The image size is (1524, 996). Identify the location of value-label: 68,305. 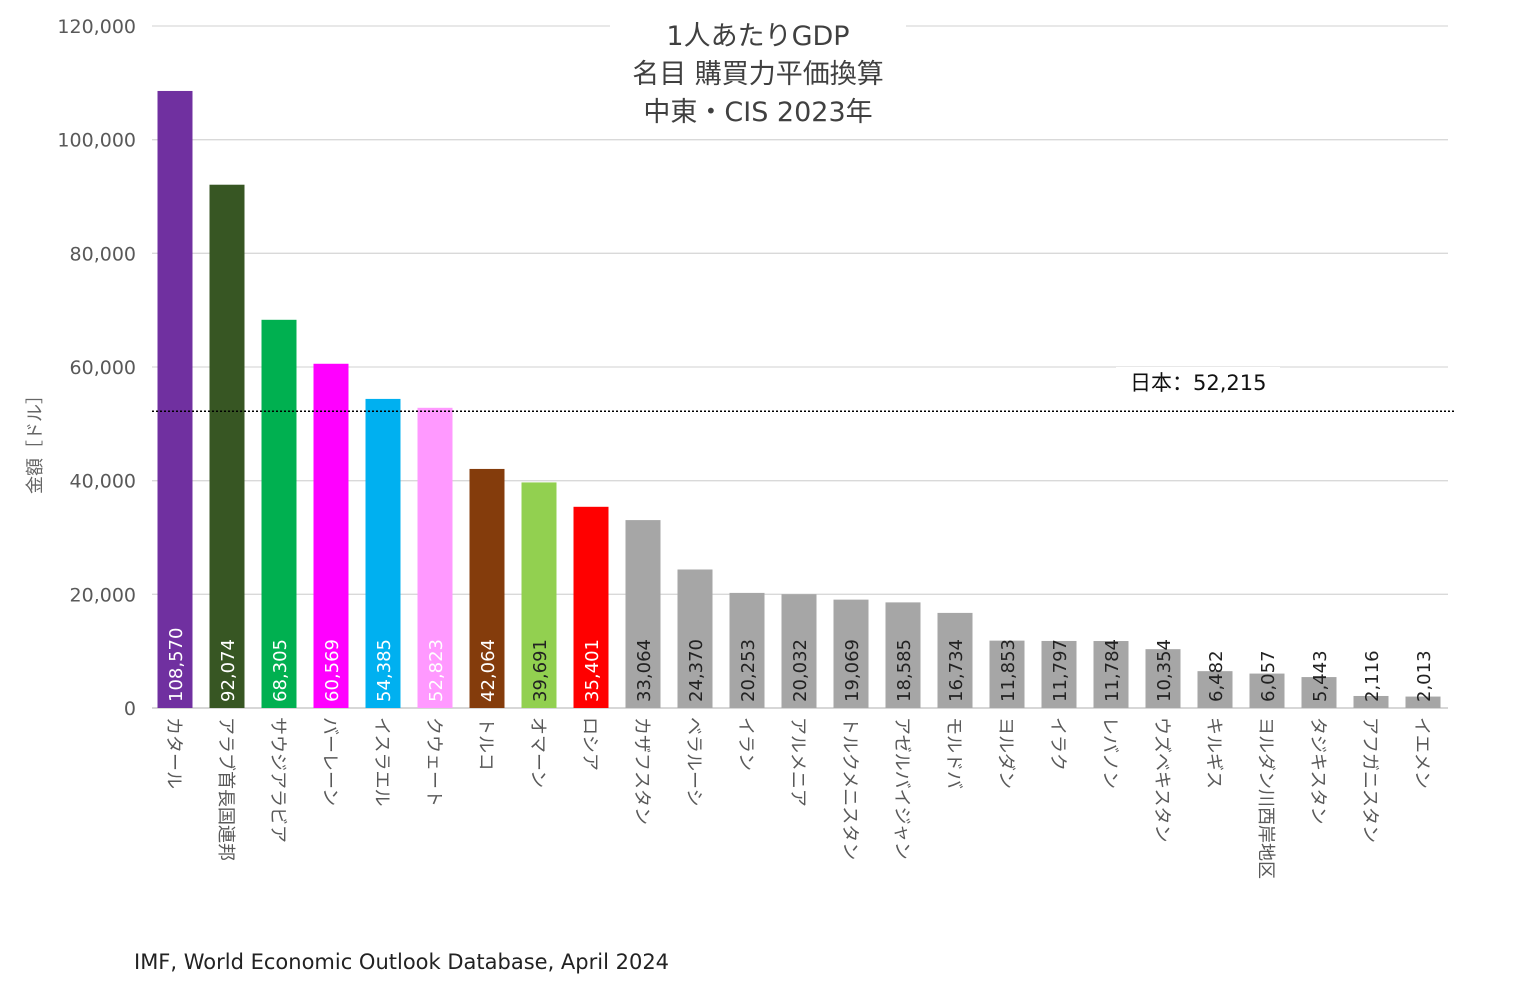
(280, 670).